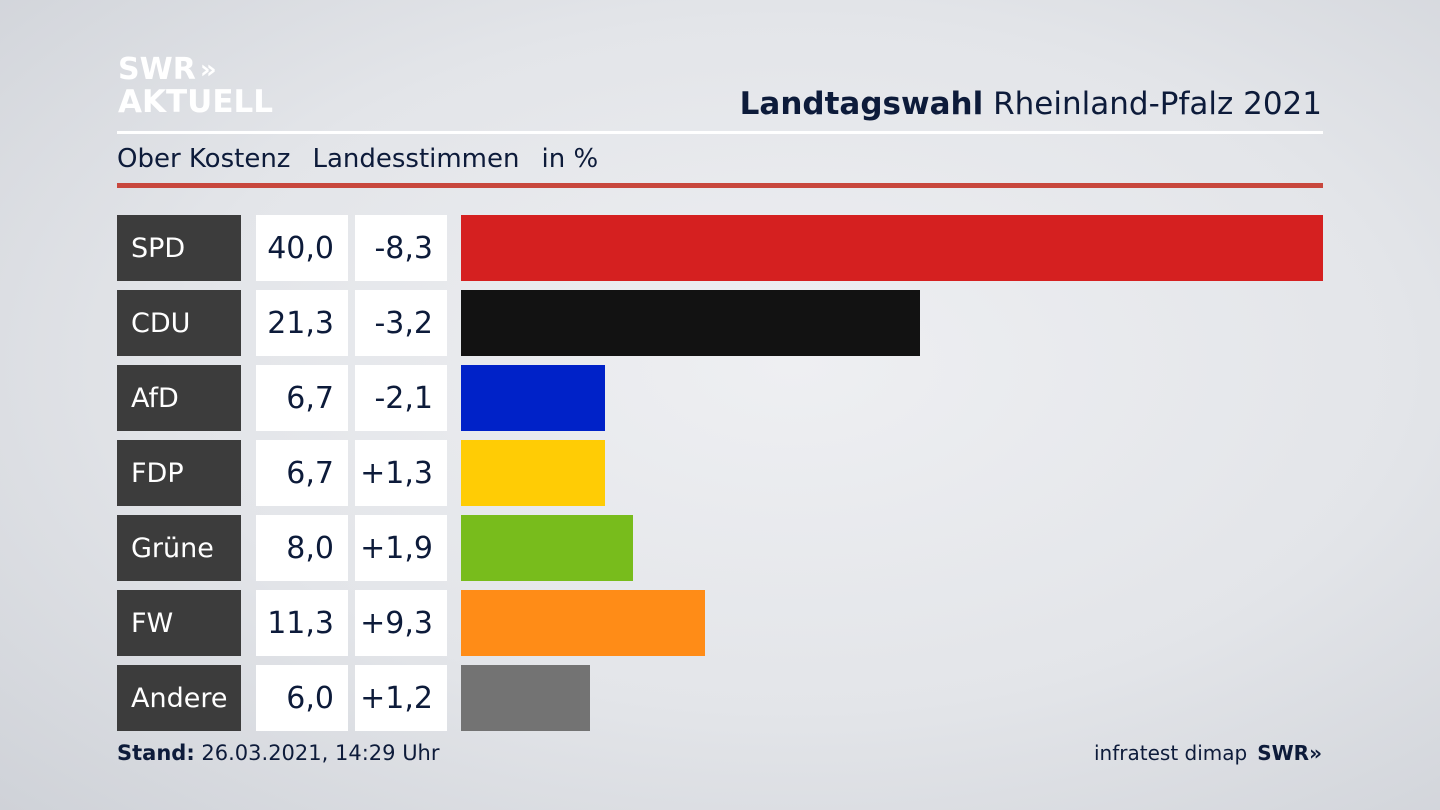  What do you see at coordinates (1157, 104) in the screenshot?
I see `title-rest: Rheinland-Pfalz 2021` at bounding box center [1157, 104].